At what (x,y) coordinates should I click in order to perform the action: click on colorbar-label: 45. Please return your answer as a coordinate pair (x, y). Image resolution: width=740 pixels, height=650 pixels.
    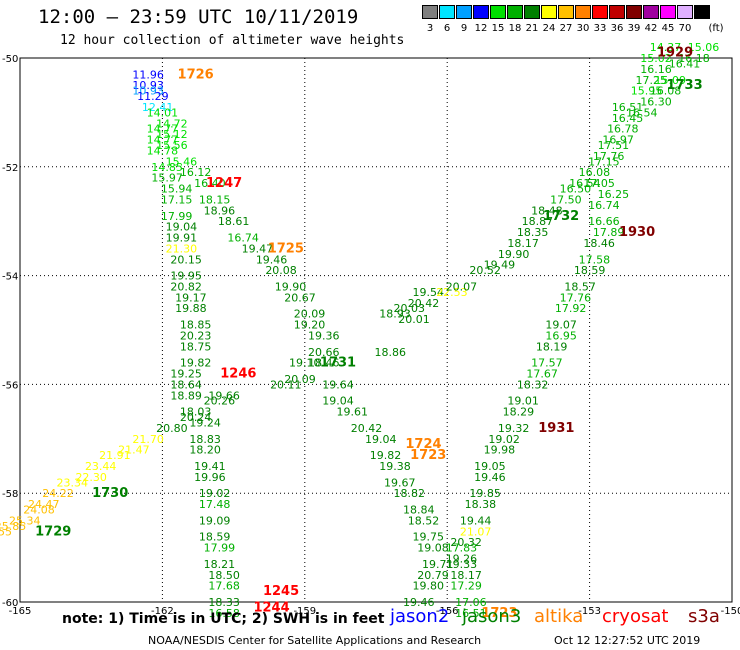
    Looking at the image, I should click on (668, 28).